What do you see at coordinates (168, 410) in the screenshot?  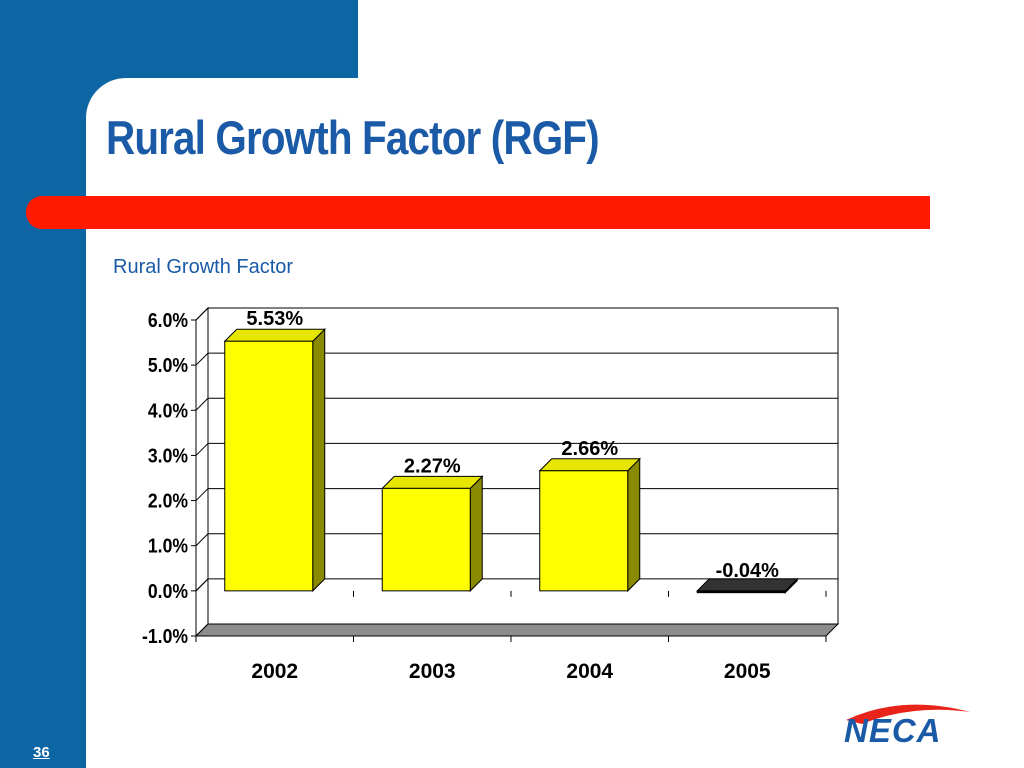 I see `y-tick-label: 4.0%` at bounding box center [168, 410].